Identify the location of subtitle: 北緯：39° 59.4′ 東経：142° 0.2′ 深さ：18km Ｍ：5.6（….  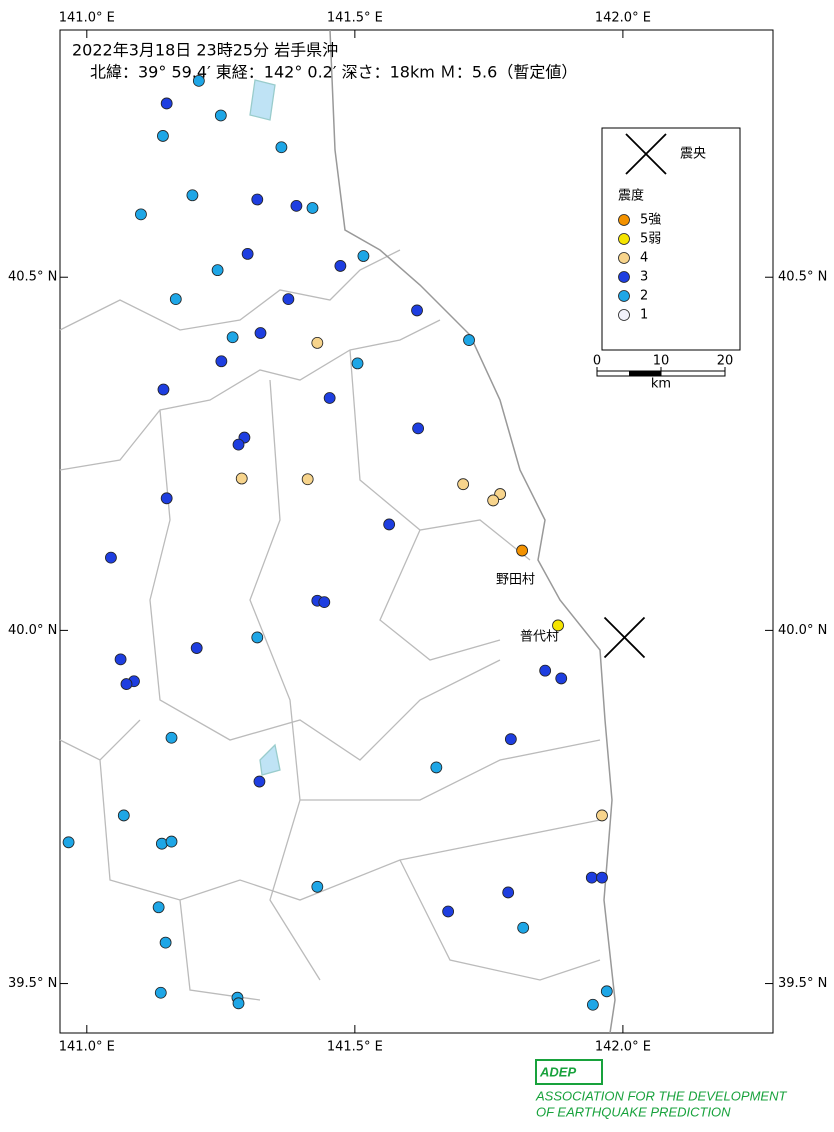
(333, 72).